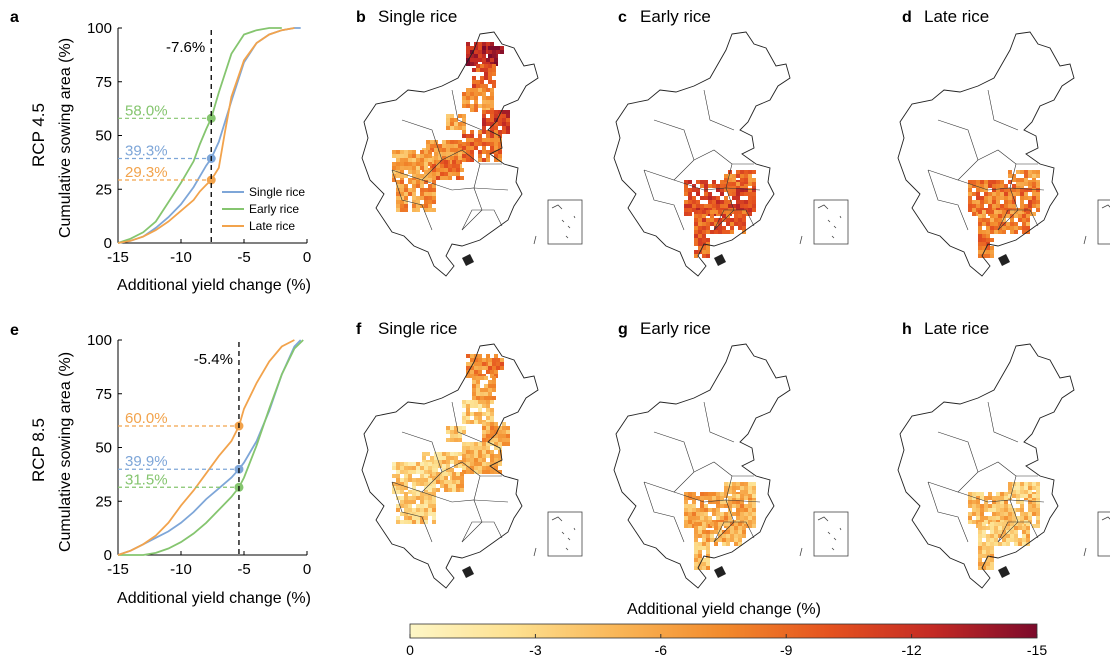 This screenshot has height=662, width=1110. I want to click on inset-frame, so click(565, 222).